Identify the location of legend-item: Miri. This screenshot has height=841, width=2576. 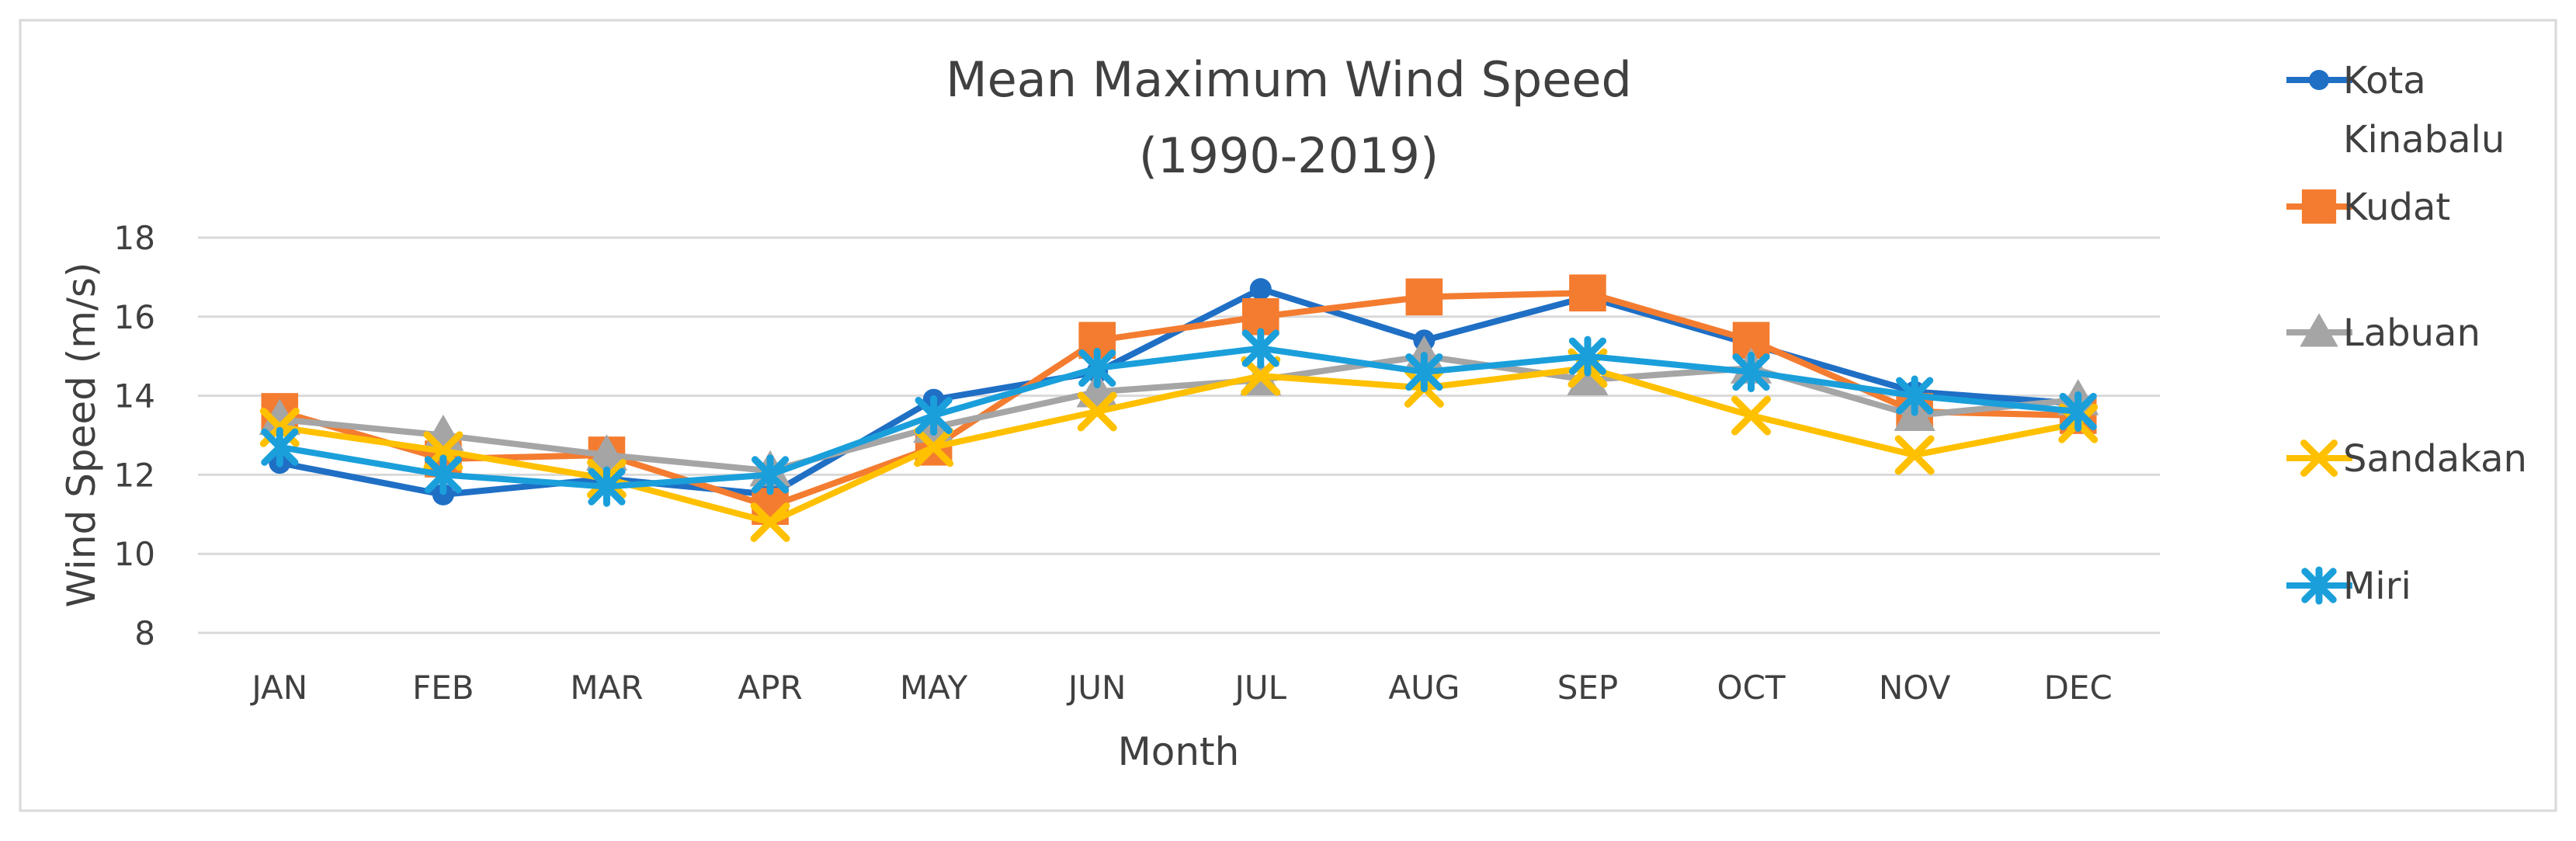
(2348, 586).